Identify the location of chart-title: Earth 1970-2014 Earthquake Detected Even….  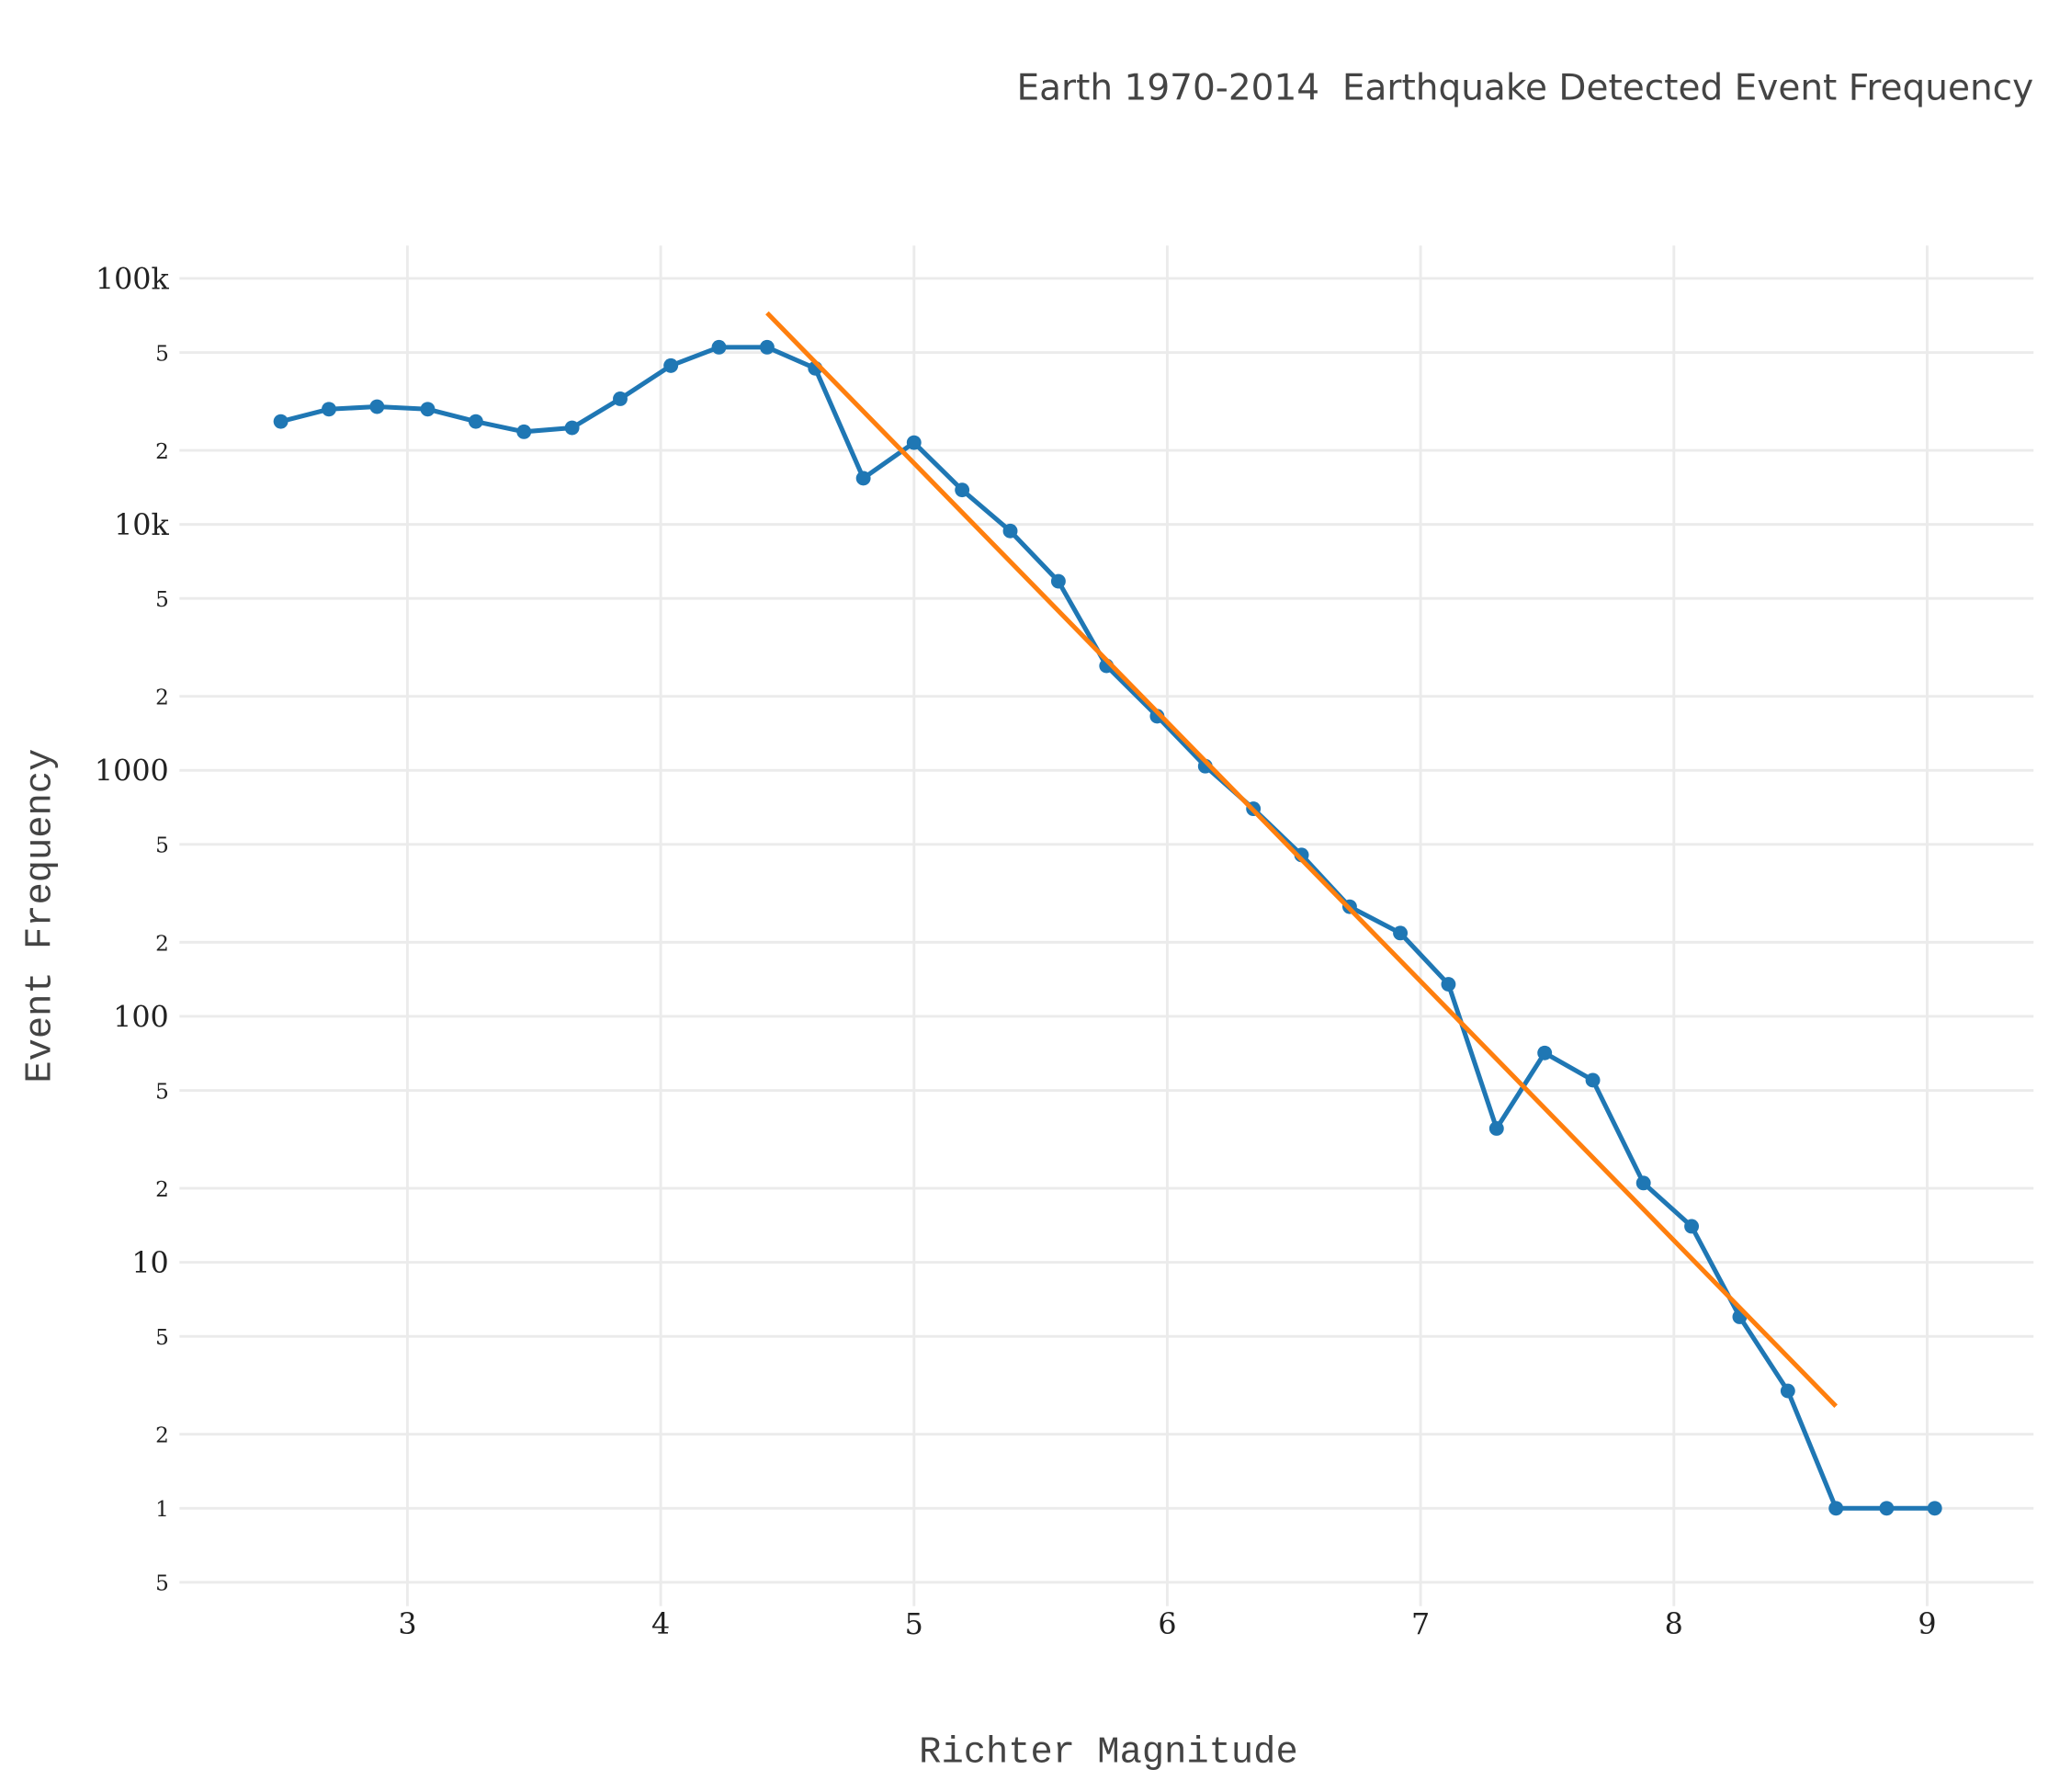
(1525, 88).